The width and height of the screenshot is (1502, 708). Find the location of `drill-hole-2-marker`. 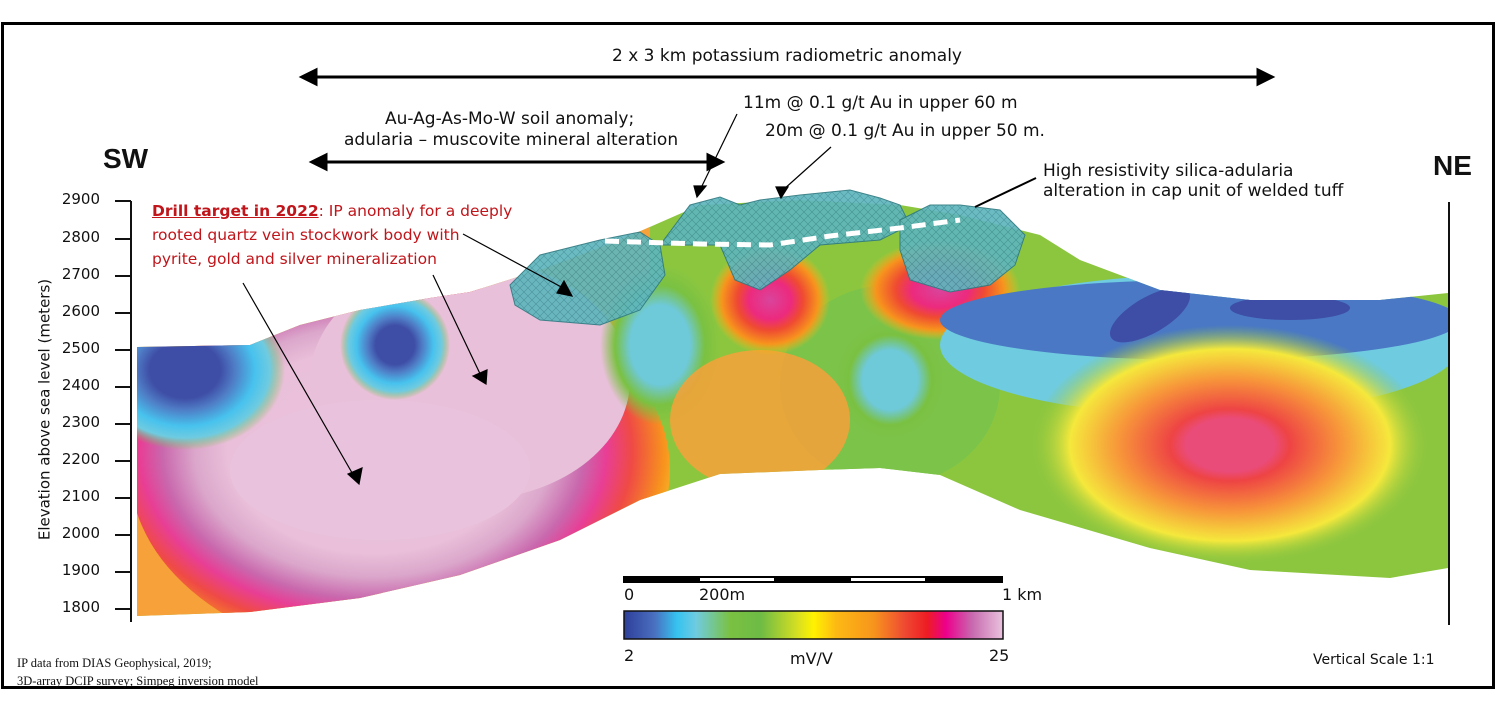

drill-hole-2-marker is located at coordinates (782, 193).